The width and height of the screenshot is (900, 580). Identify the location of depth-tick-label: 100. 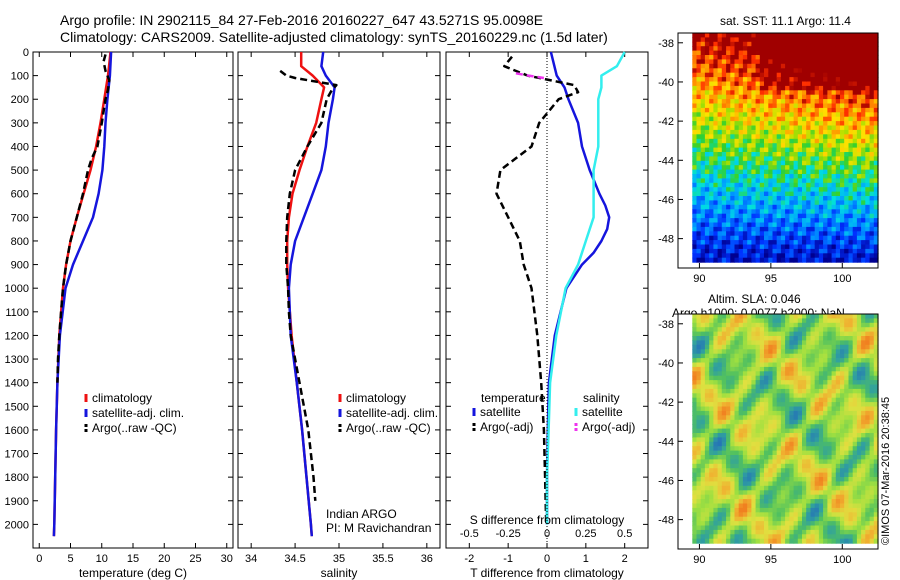
(20, 77).